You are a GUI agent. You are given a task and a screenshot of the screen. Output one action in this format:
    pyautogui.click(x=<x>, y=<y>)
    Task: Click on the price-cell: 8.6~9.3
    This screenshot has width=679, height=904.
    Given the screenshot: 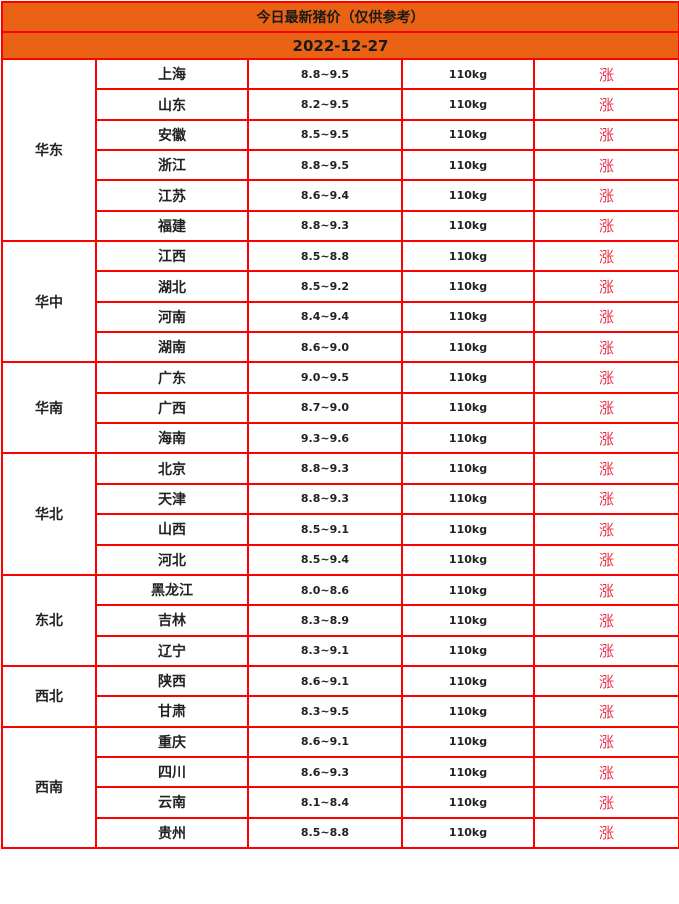 What is the action you would take?
    pyautogui.click(x=325, y=772)
    